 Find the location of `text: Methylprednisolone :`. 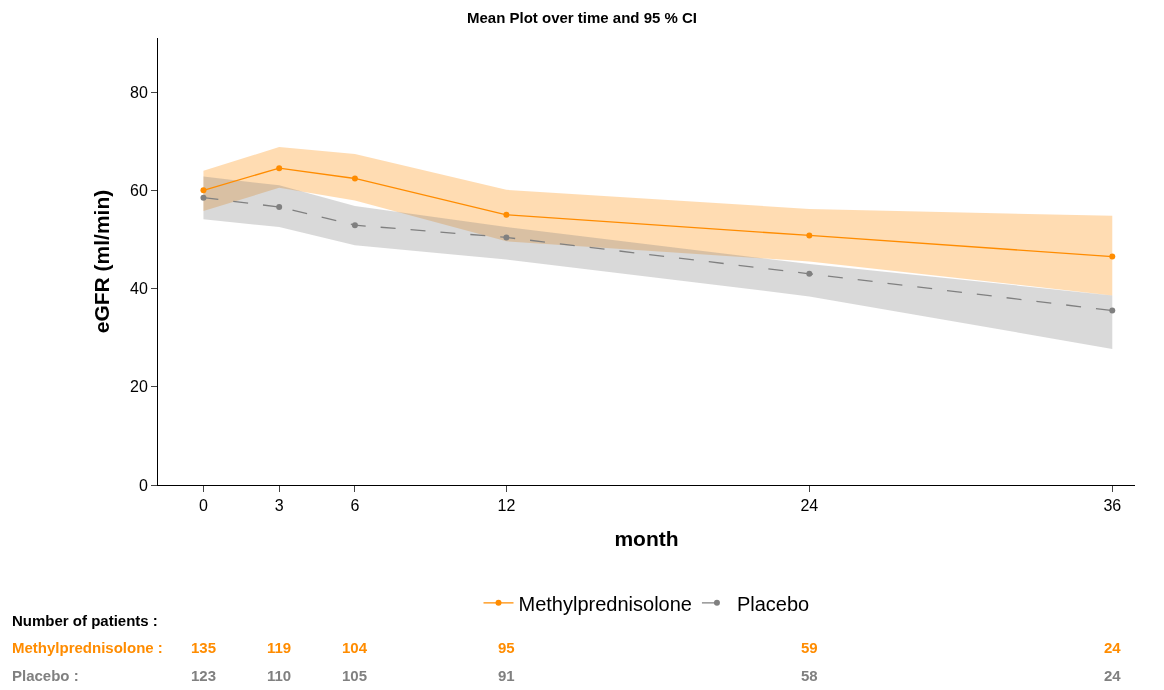

text: Methylprednisolone : is located at coordinates (87, 647).